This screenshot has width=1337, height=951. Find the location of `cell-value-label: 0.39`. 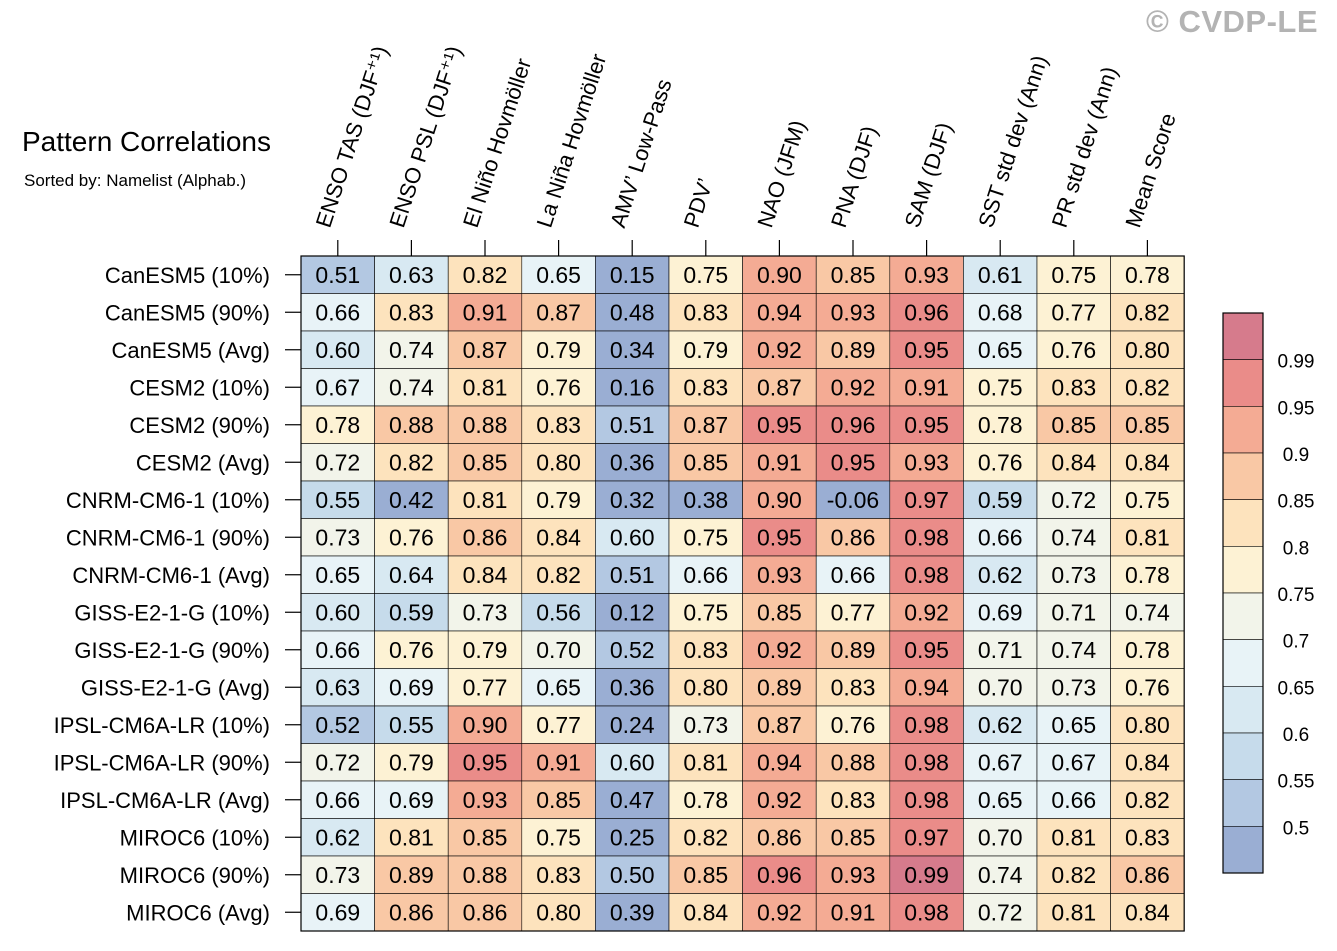

cell-value-label: 0.39 is located at coordinates (632, 912).